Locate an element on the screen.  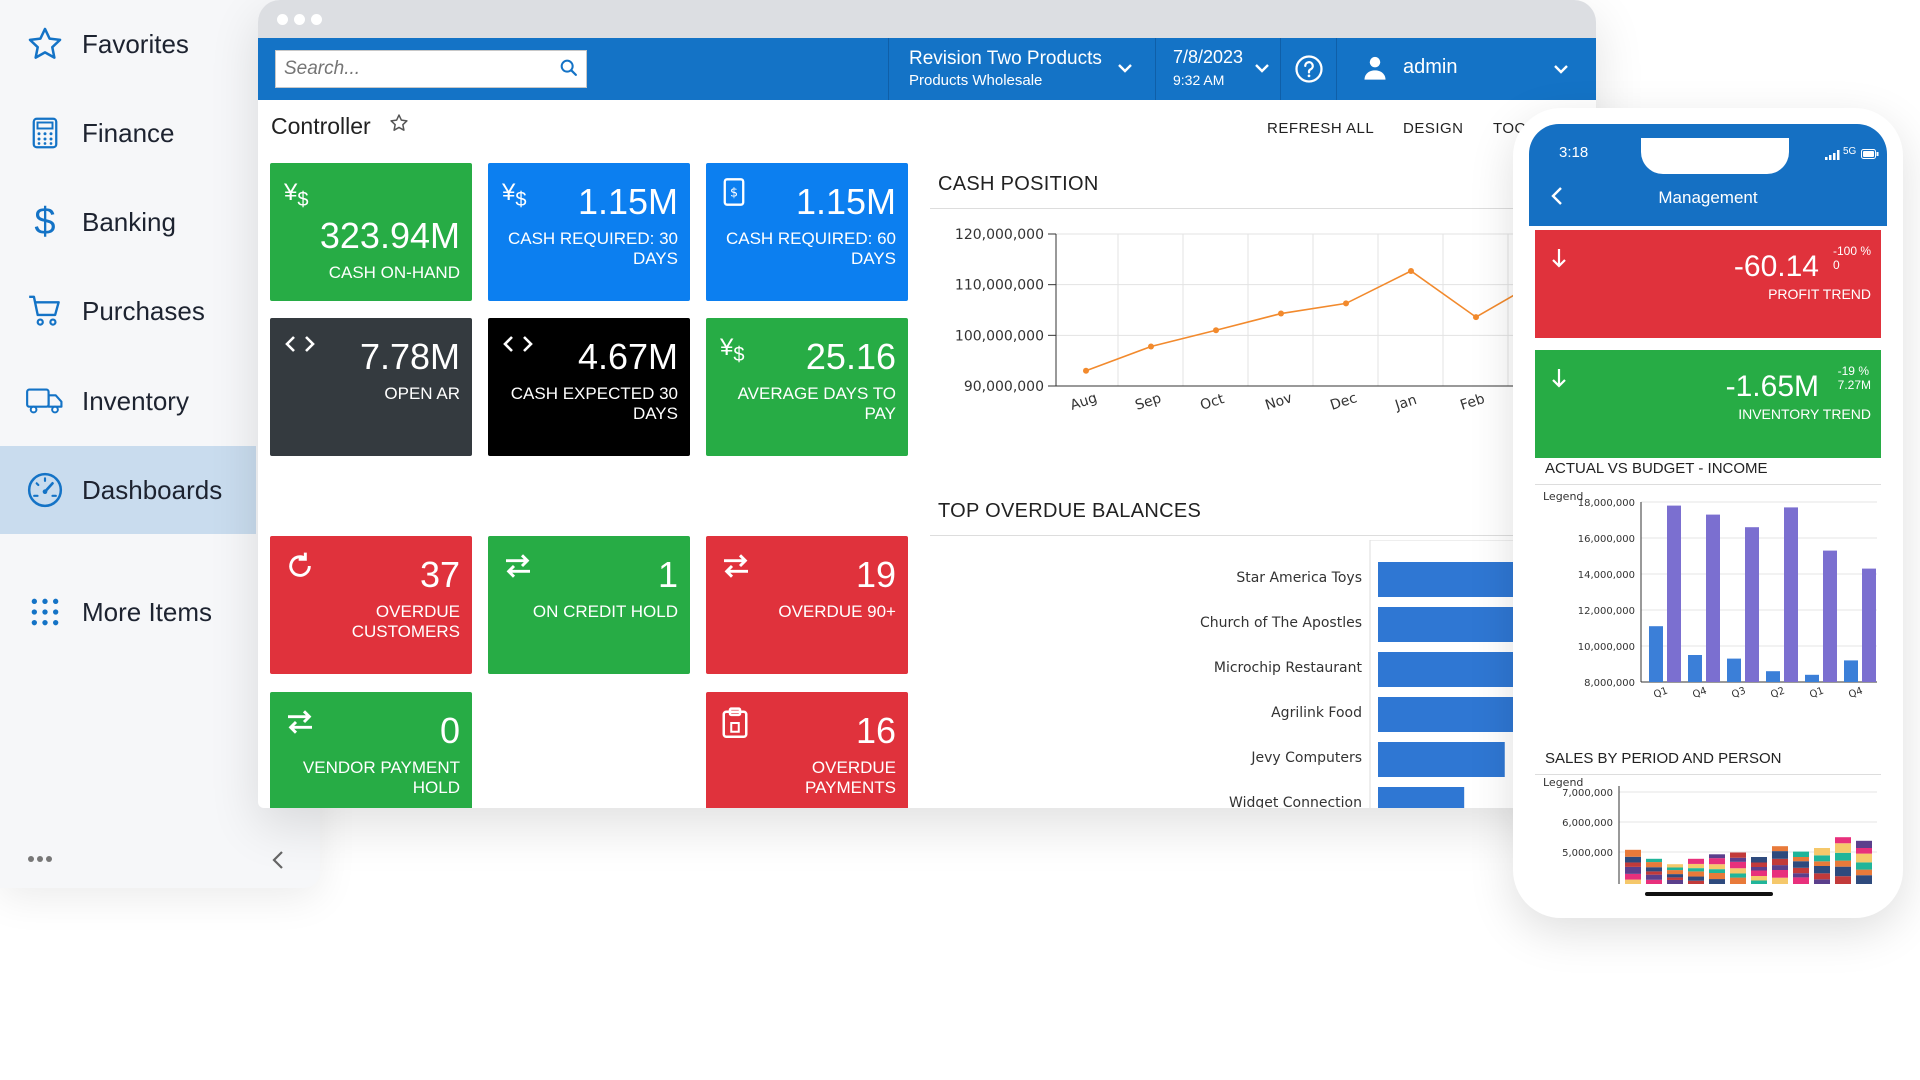
help-icon is located at coordinates (1309, 71).